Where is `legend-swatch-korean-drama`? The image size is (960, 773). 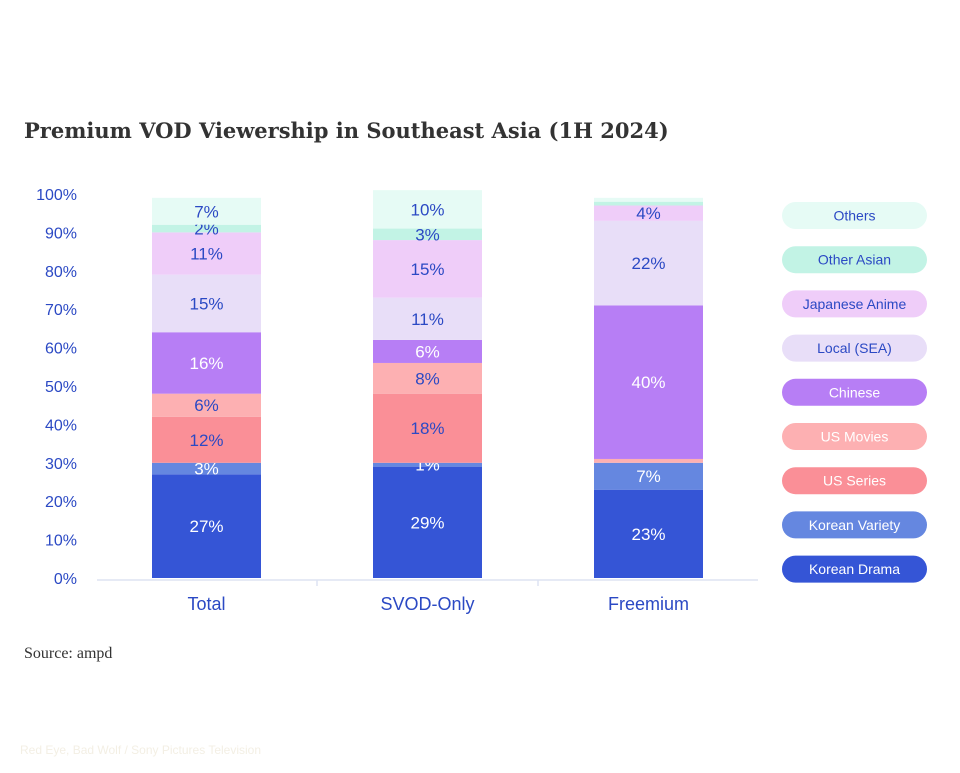 legend-swatch-korean-drama is located at coordinates (854, 569).